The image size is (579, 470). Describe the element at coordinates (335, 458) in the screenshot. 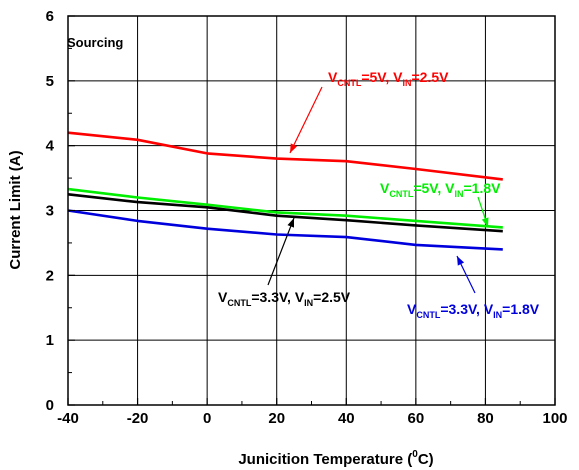

I see `x-axis-label: Junicition Temperature (0C)` at that location.